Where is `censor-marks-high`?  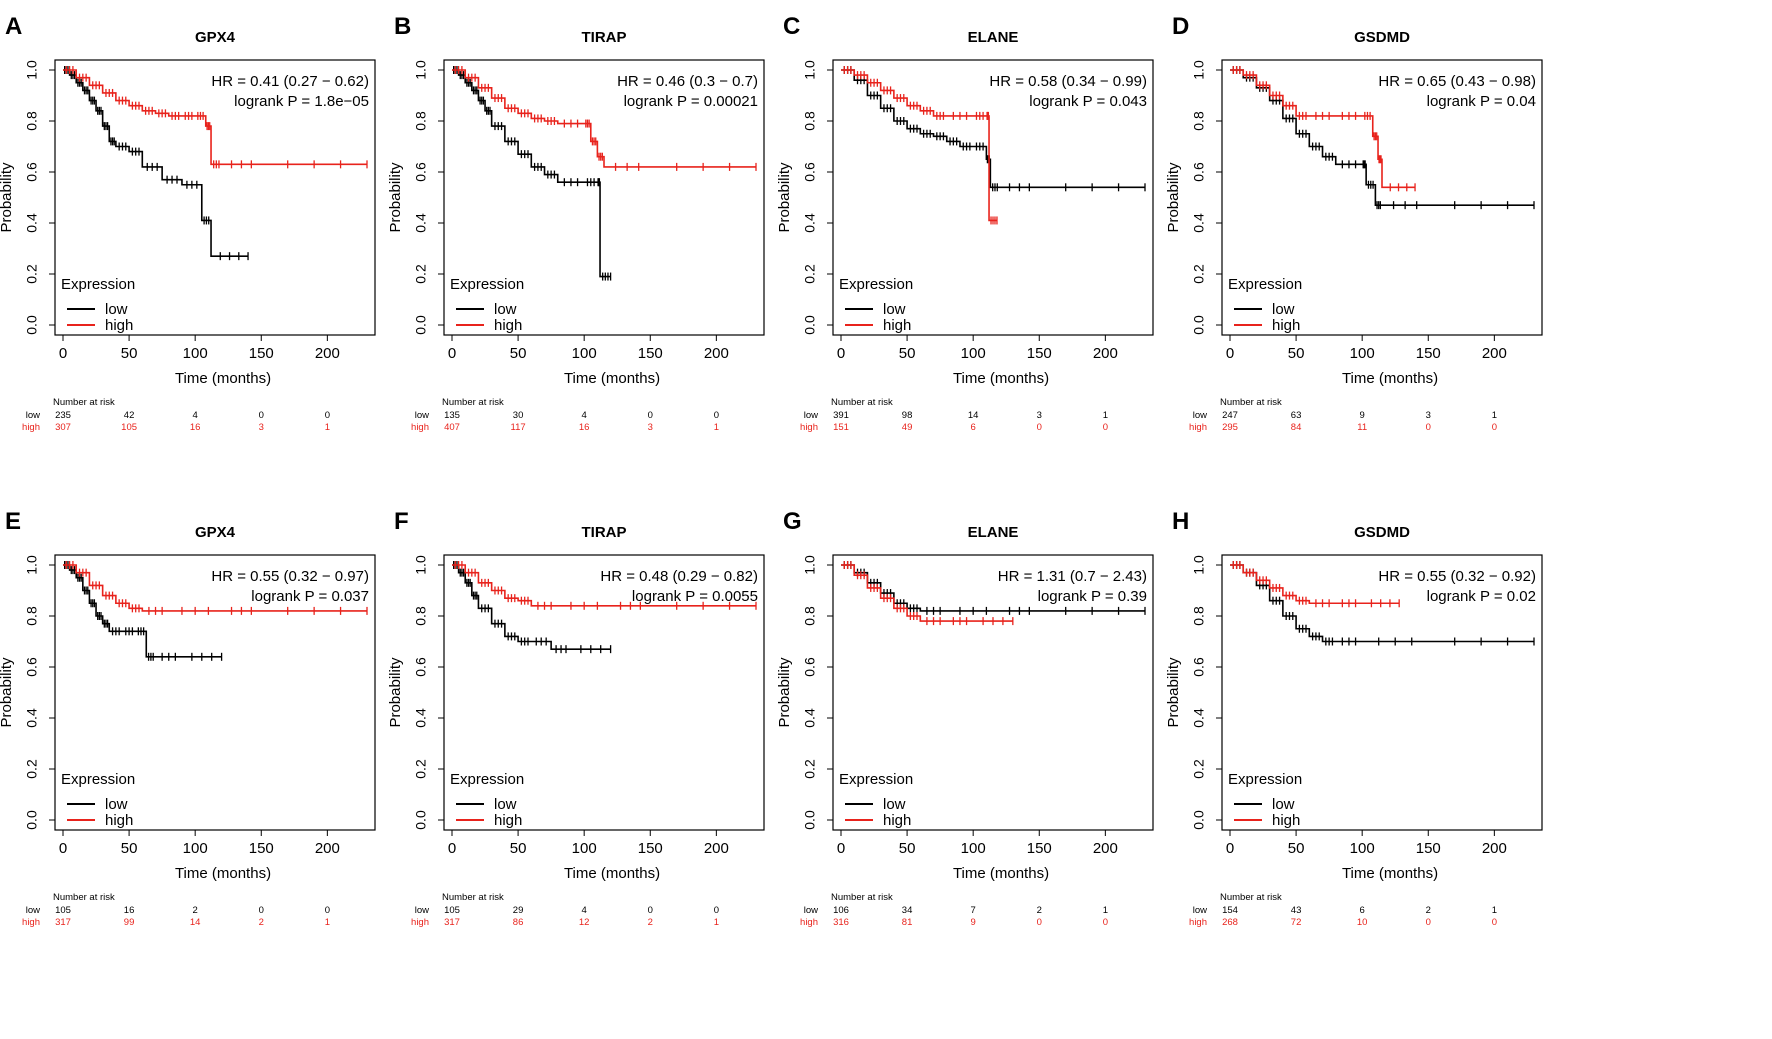 censor-marks-high is located at coordinates (1316, 584).